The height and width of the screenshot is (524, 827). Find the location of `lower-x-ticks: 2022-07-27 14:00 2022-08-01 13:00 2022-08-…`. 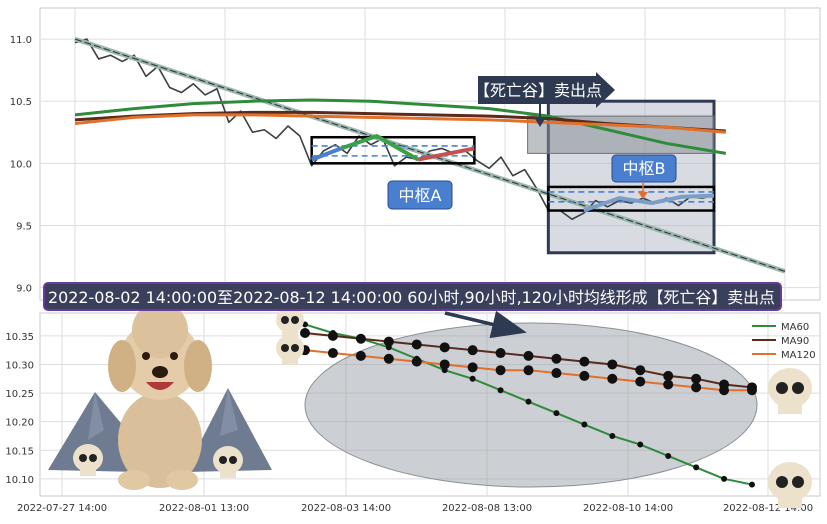

lower-x-ticks: 2022-07-27 14:00 2022-08-01 13:00 2022-08-… is located at coordinates (415, 508).